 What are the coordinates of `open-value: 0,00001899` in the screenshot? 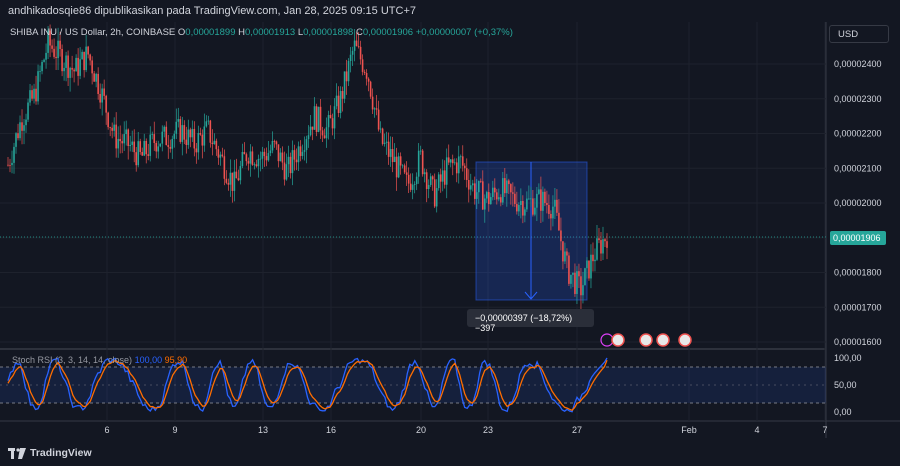 It's located at (210, 32).